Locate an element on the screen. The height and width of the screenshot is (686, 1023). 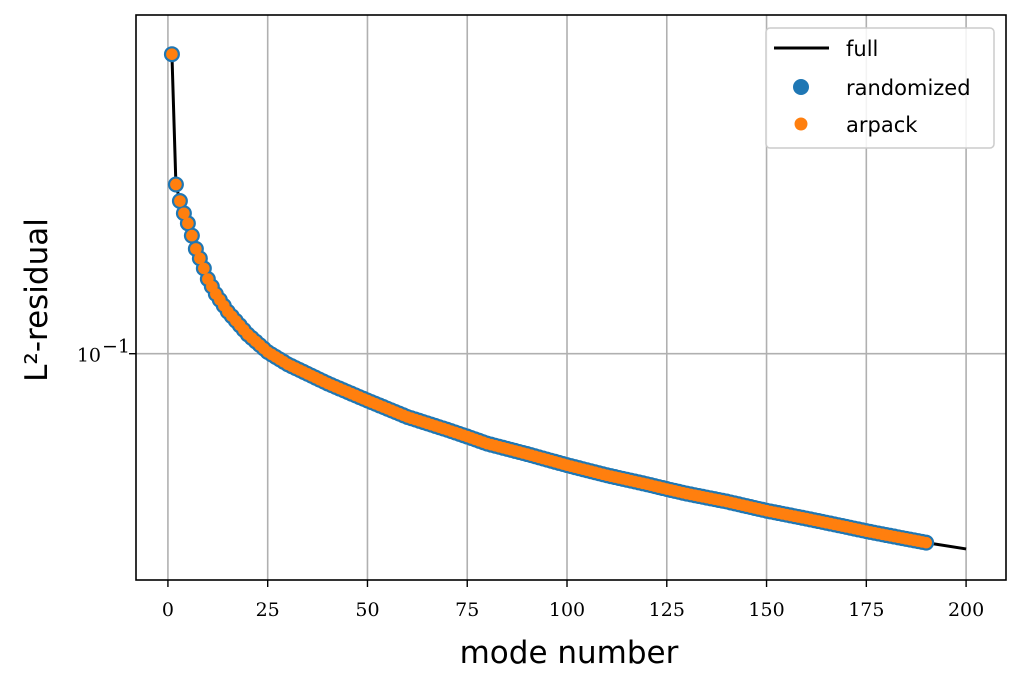
legend-box is located at coordinates (880, 88).